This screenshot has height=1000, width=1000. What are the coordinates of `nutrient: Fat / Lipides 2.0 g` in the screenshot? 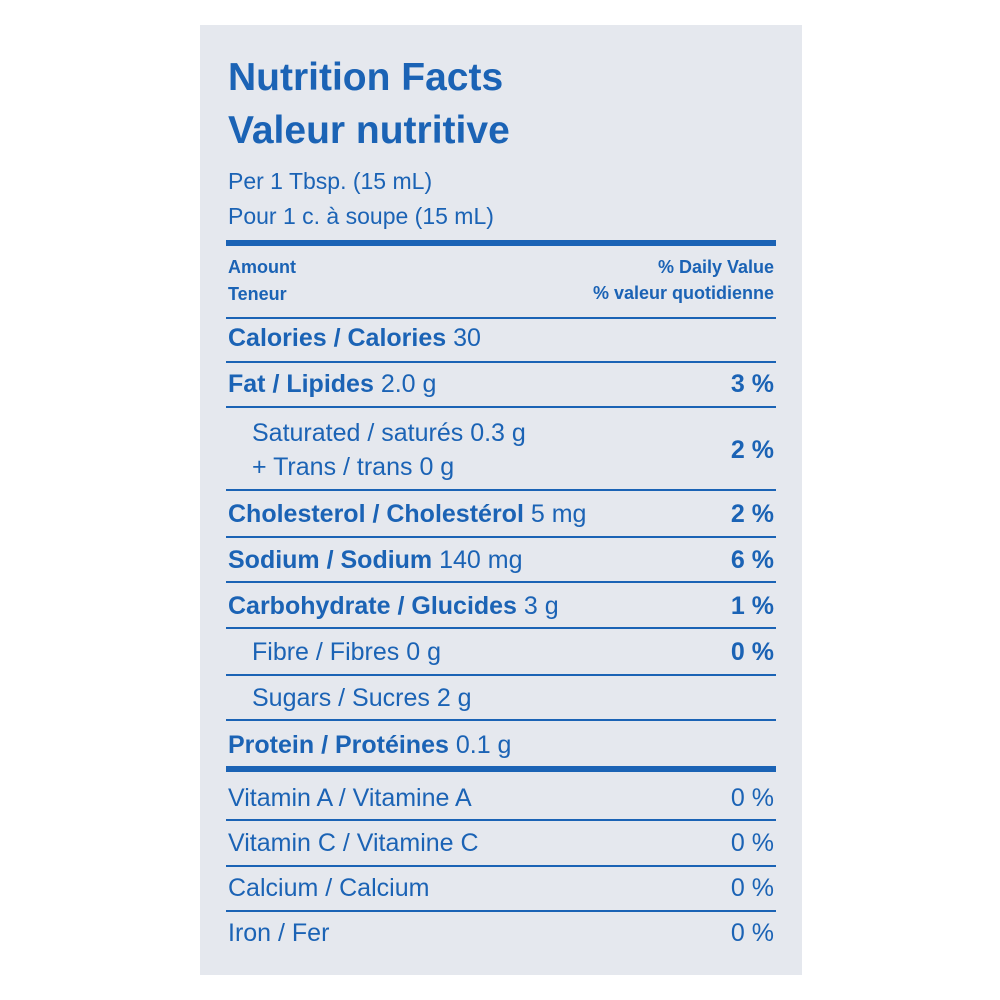 It's located at (332, 384).